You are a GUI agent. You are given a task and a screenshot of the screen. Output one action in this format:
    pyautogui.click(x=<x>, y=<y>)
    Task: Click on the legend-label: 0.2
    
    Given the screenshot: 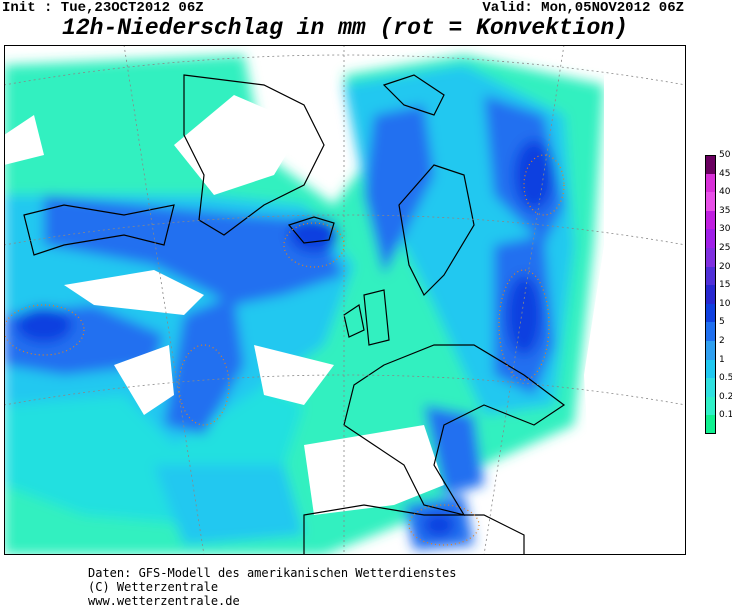 What is the action you would take?
    pyautogui.click(x=725, y=396)
    